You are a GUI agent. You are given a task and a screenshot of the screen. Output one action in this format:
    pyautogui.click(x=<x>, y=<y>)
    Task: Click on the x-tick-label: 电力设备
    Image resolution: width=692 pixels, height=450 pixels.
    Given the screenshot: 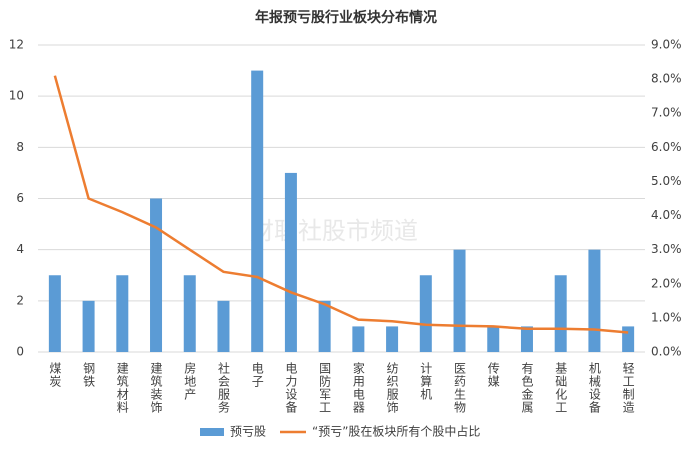 What is the action you would take?
    pyautogui.click(x=291, y=388)
    